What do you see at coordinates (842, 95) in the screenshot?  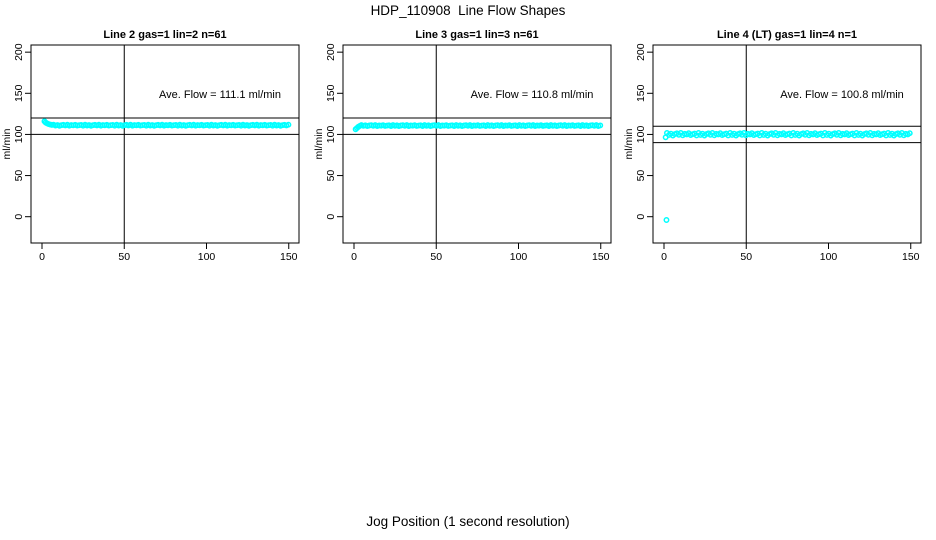 I see `ave-flow-annotation: Ave. Flow = 100.8 ml/min` at bounding box center [842, 95].